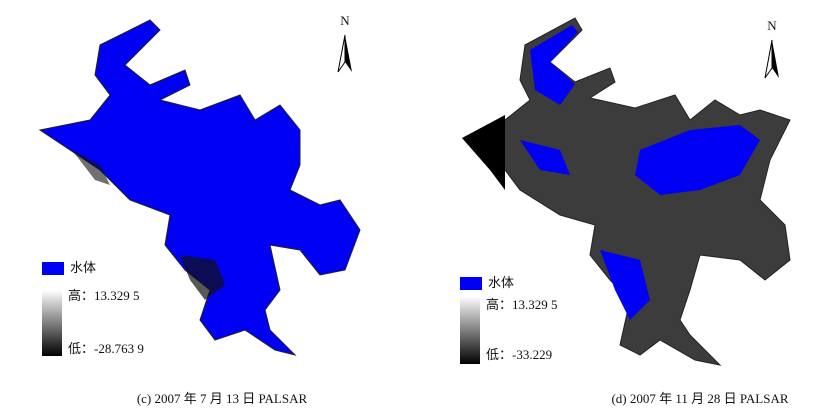 Image resolution: width=832 pixels, height=415 pixels. Describe the element at coordinates (699, 398) in the screenshot. I see `caption: (d) 2007 年 11 月 28 日 PALSAR` at that location.